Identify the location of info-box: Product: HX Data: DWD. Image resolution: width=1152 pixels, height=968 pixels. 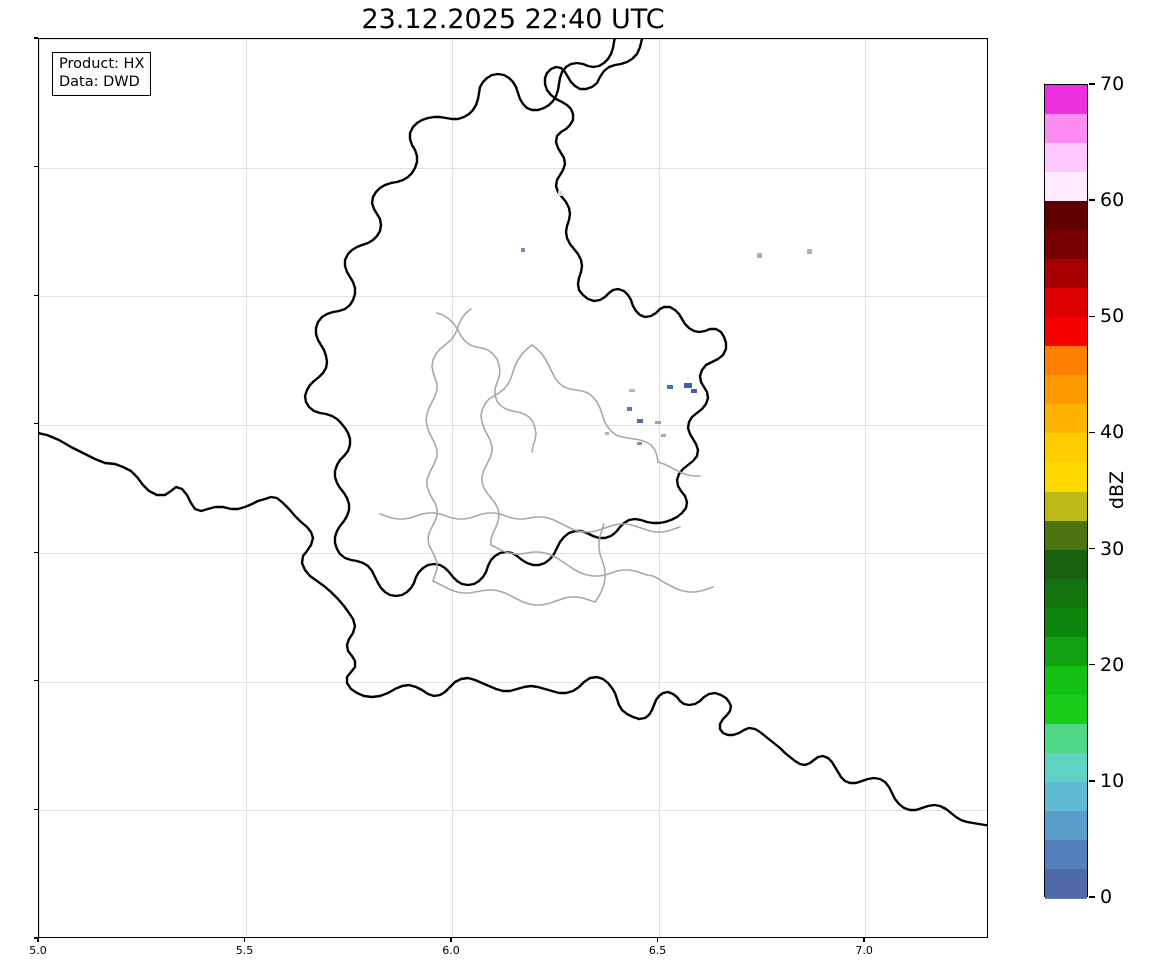
(102, 74).